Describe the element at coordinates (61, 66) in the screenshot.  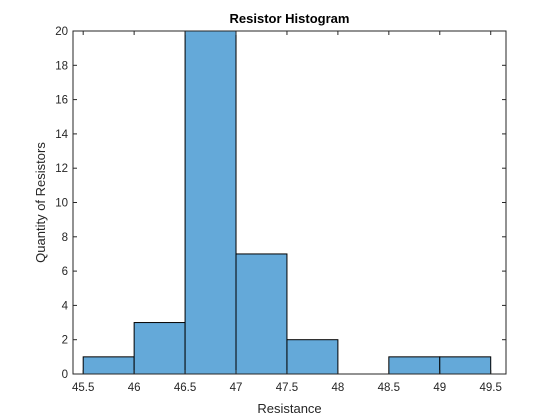
I see `y-tick-label: 18` at that location.